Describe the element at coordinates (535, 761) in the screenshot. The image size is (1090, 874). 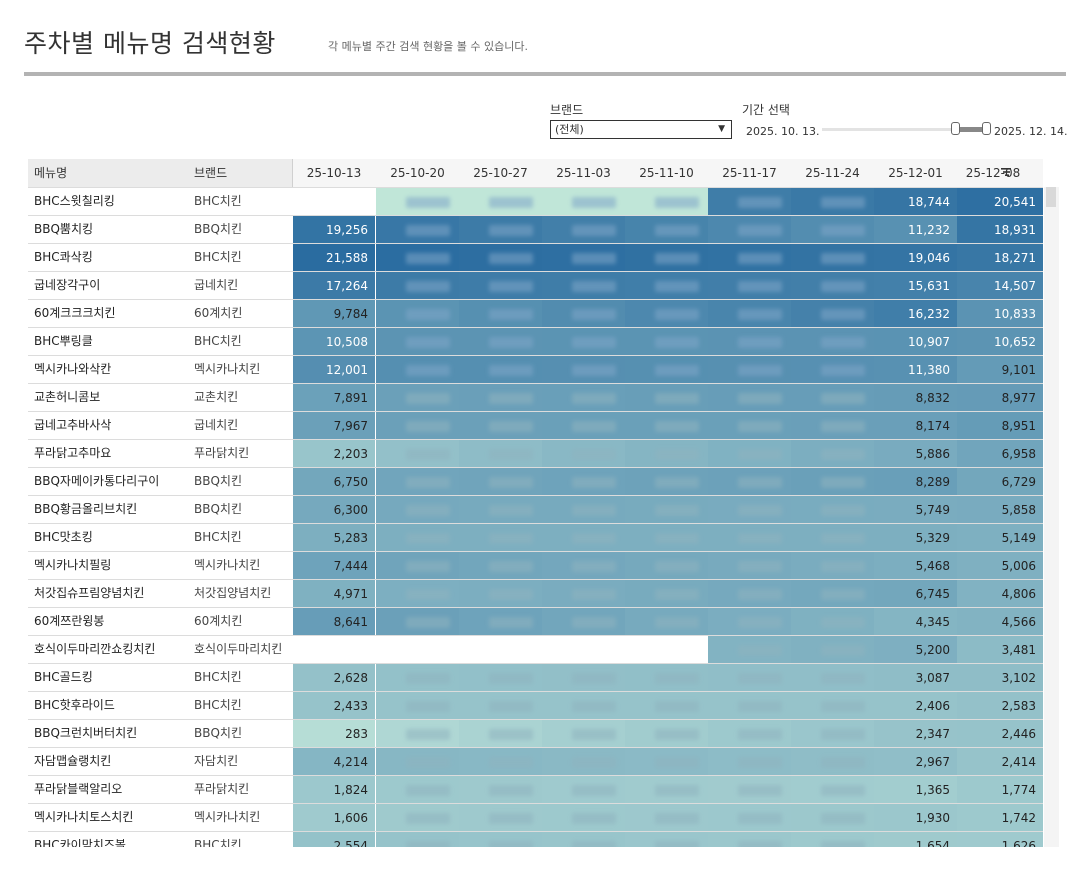
I see `table-row: 자담맵슐랭치킨 자담치킨 4,214 2,967 2,414` at that location.